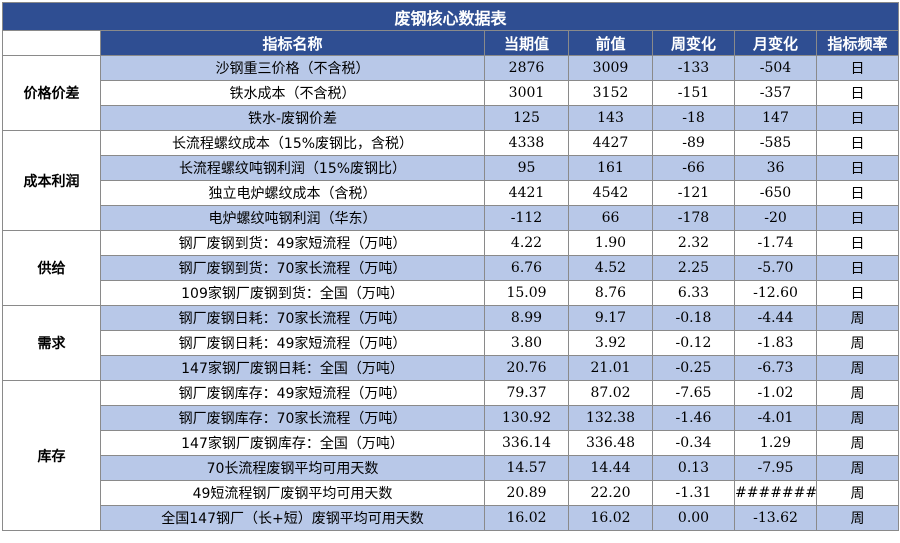 Image resolution: width=900 pixels, height=543 pixels. What do you see at coordinates (51, 93) in the screenshot?
I see `category-label: 价格价差` at bounding box center [51, 93].